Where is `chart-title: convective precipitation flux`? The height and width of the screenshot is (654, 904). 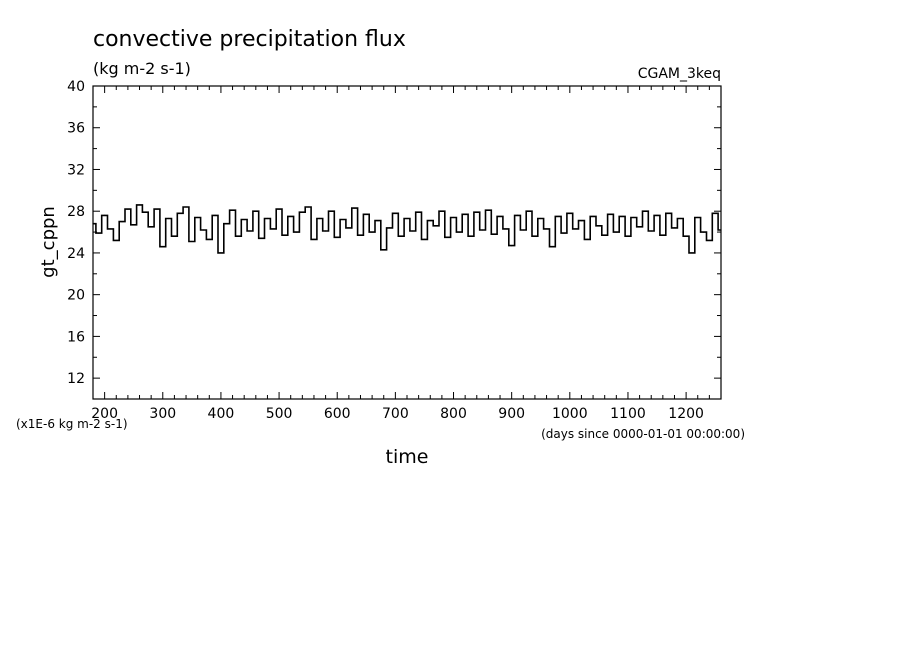 chart-title: convective precipitation flux is located at coordinates (249, 39).